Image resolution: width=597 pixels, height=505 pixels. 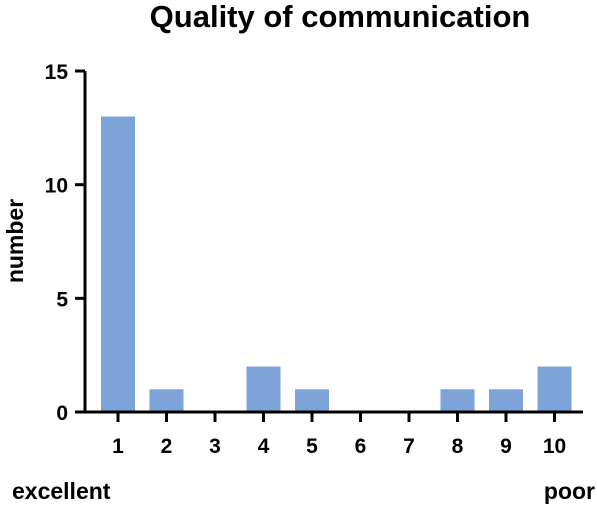 I want to click on x-tick-label: 4, so click(x=264, y=446).